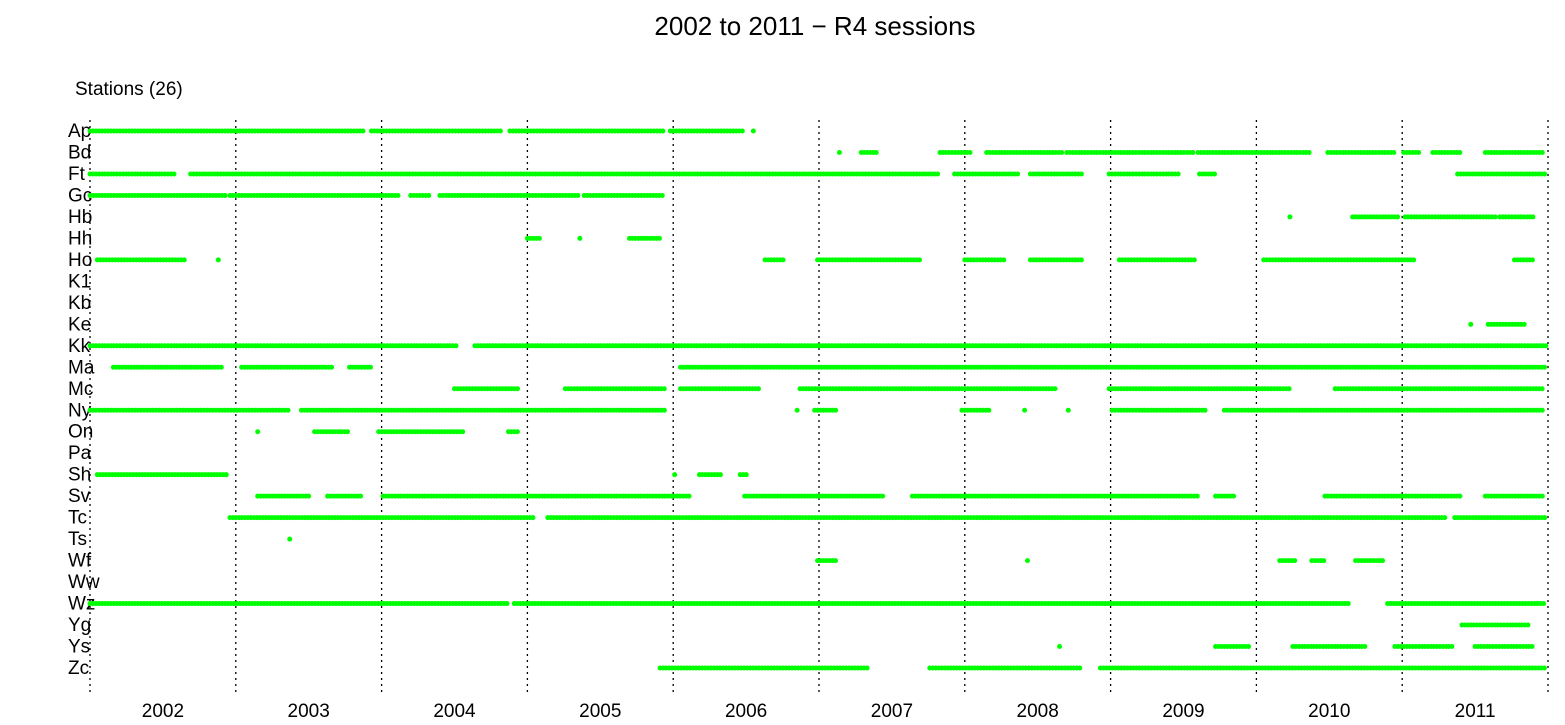 This screenshot has width=1565, height=725. I want to click on station-label: Kb, so click(79, 303).